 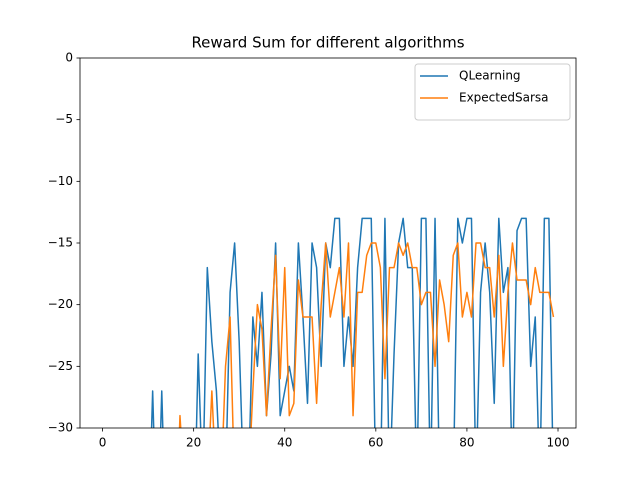 I want to click on x-tick-label: 0, so click(x=103, y=443).